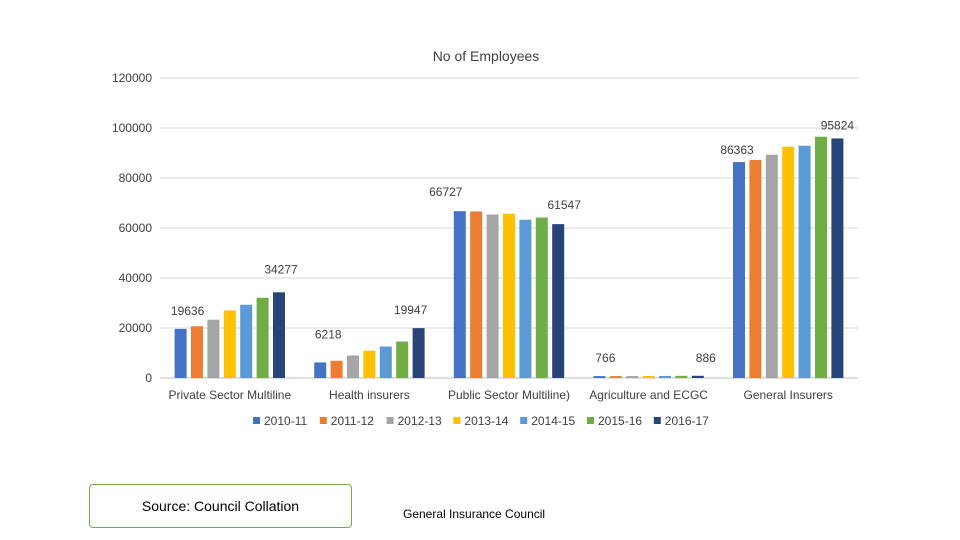 The height and width of the screenshot is (540, 960). What do you see at coordinates (474, 514) in the screenshot?
I see `footer-text: General Insurance Council` at bounding box center [474, 514].